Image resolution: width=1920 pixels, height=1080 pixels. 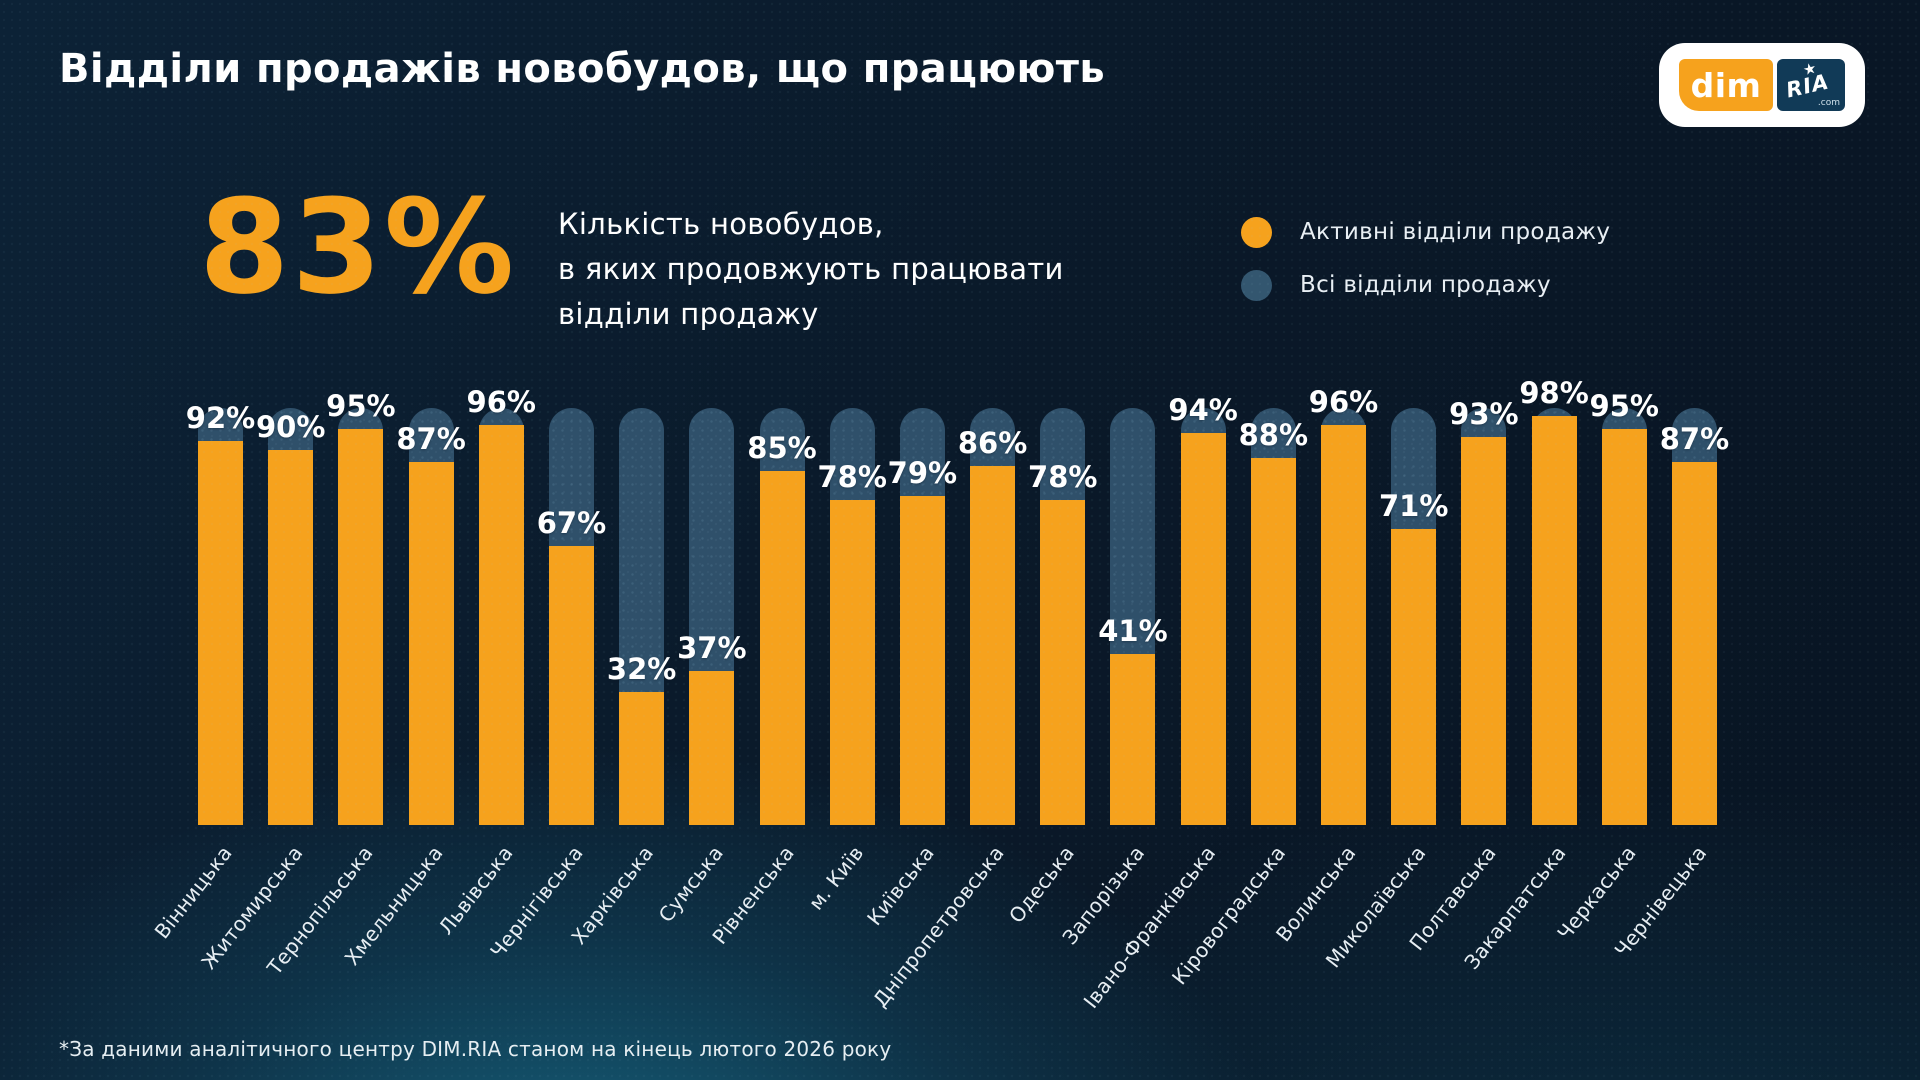 I want to click on bar-value-label: 37%, so click(x=712, y=647).